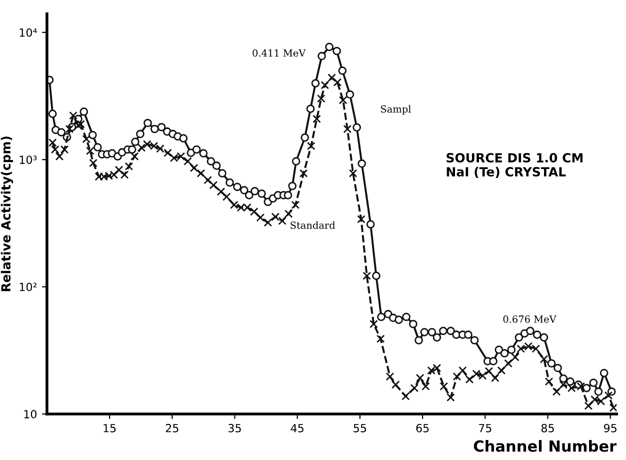 This screenshot has height=460, width=626. I want to click on x-tick-label: 65, so click(422, 428).